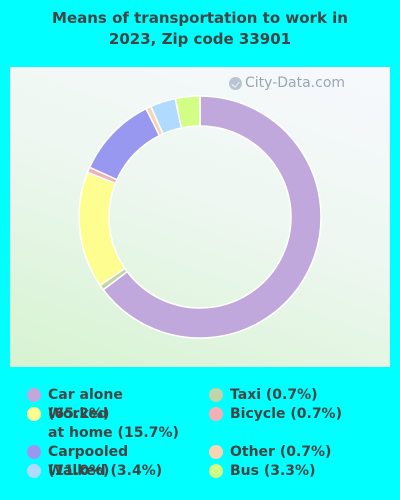 This screenshot has height=500, width=400. What do you see at coordinates (85, 404) in the screenshot?
I see `legend-label-car-alone: Car alone (65.2%)` at bounding box center [85, 404].